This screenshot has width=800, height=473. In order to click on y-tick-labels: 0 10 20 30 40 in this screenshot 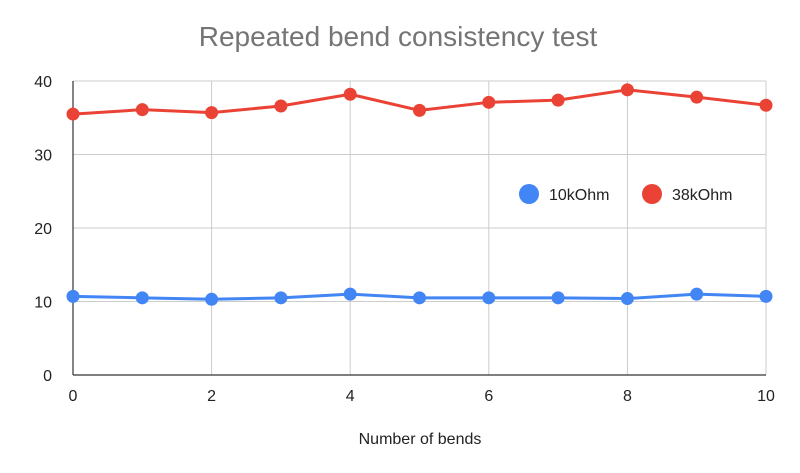, I will do `click(43, 229)`.